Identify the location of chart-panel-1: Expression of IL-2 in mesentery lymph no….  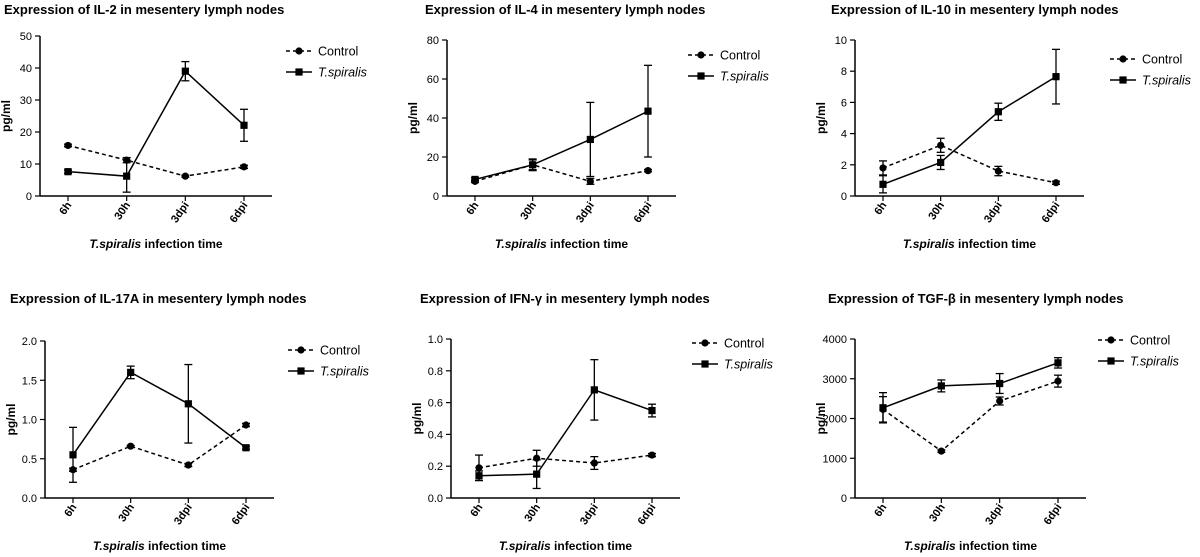
(183, 126).